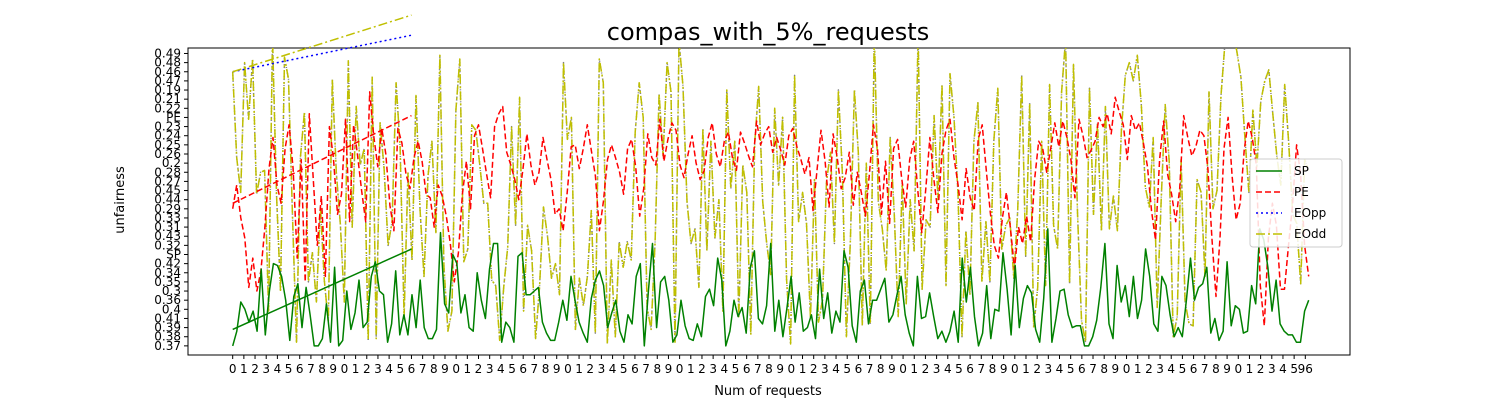  What do you see at coordinates (167, 218) in the screenshot?
I see `y-tick-label: 0.33` at bounding box center [167, 218].